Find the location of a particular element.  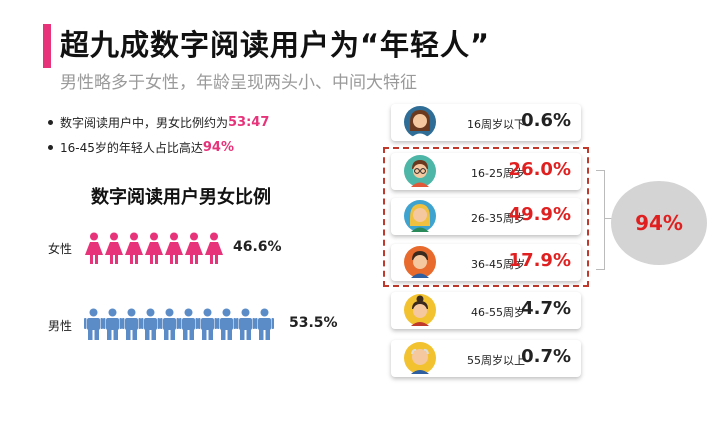

female-label: 女性 is located at coordinates (60, 249).